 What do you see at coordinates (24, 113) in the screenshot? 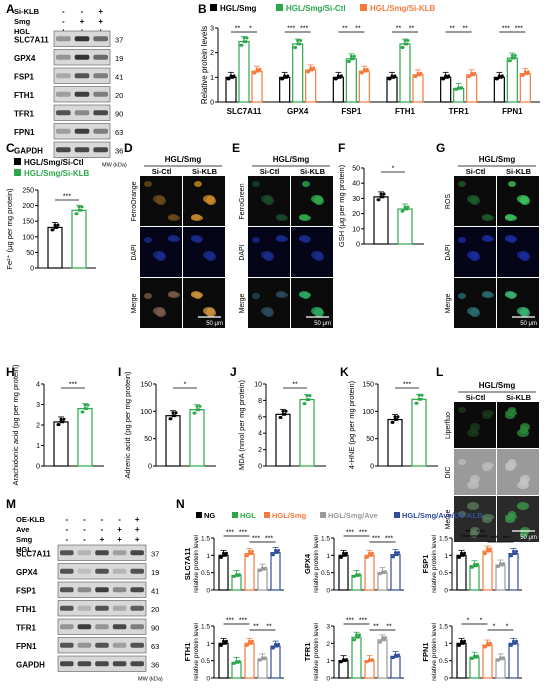
I see `blotA-band-label: TFR1` at bounding box center [24, 113].